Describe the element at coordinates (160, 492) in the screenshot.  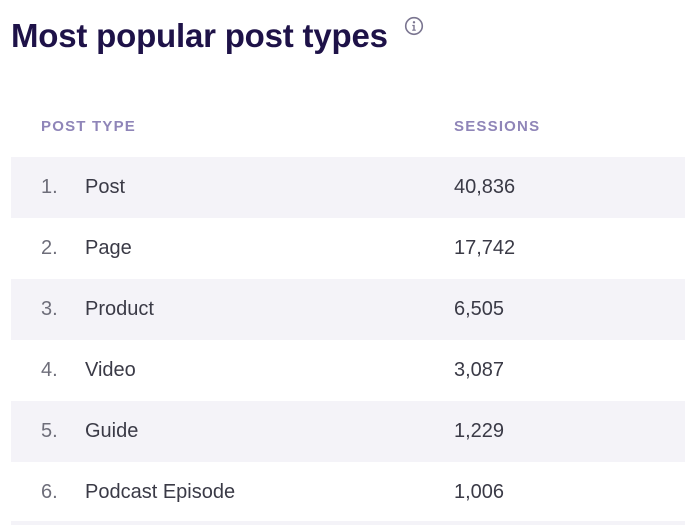
I see `row-post-type: Podcast Episode` at that location.